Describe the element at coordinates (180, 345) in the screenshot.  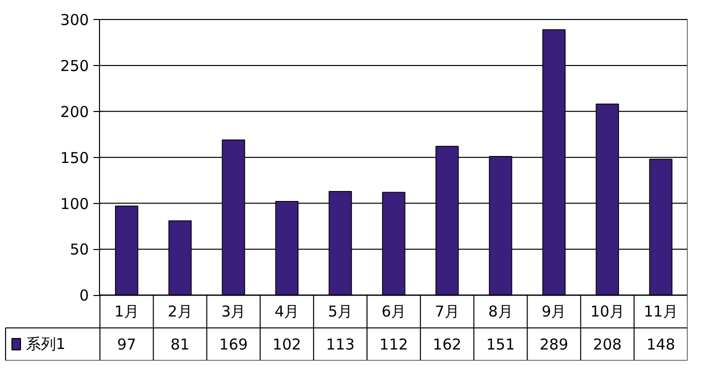
I see `data-label: 81` at that location.